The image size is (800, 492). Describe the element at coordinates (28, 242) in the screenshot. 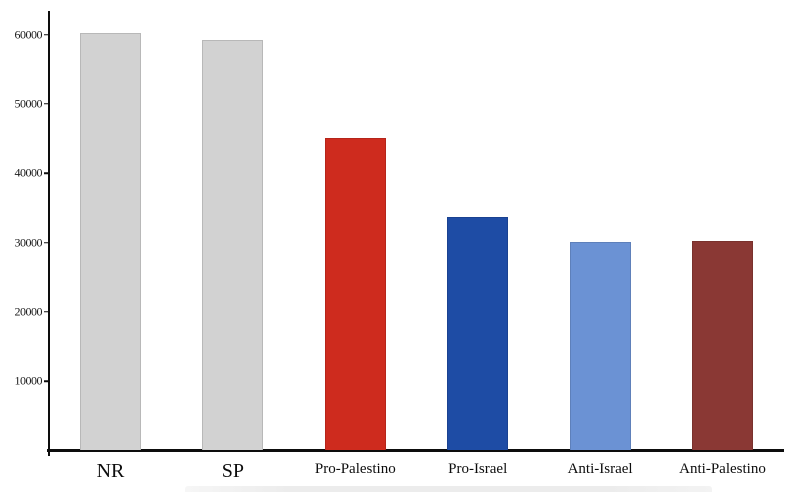

I see `y-tick-label: 30000` at that location.